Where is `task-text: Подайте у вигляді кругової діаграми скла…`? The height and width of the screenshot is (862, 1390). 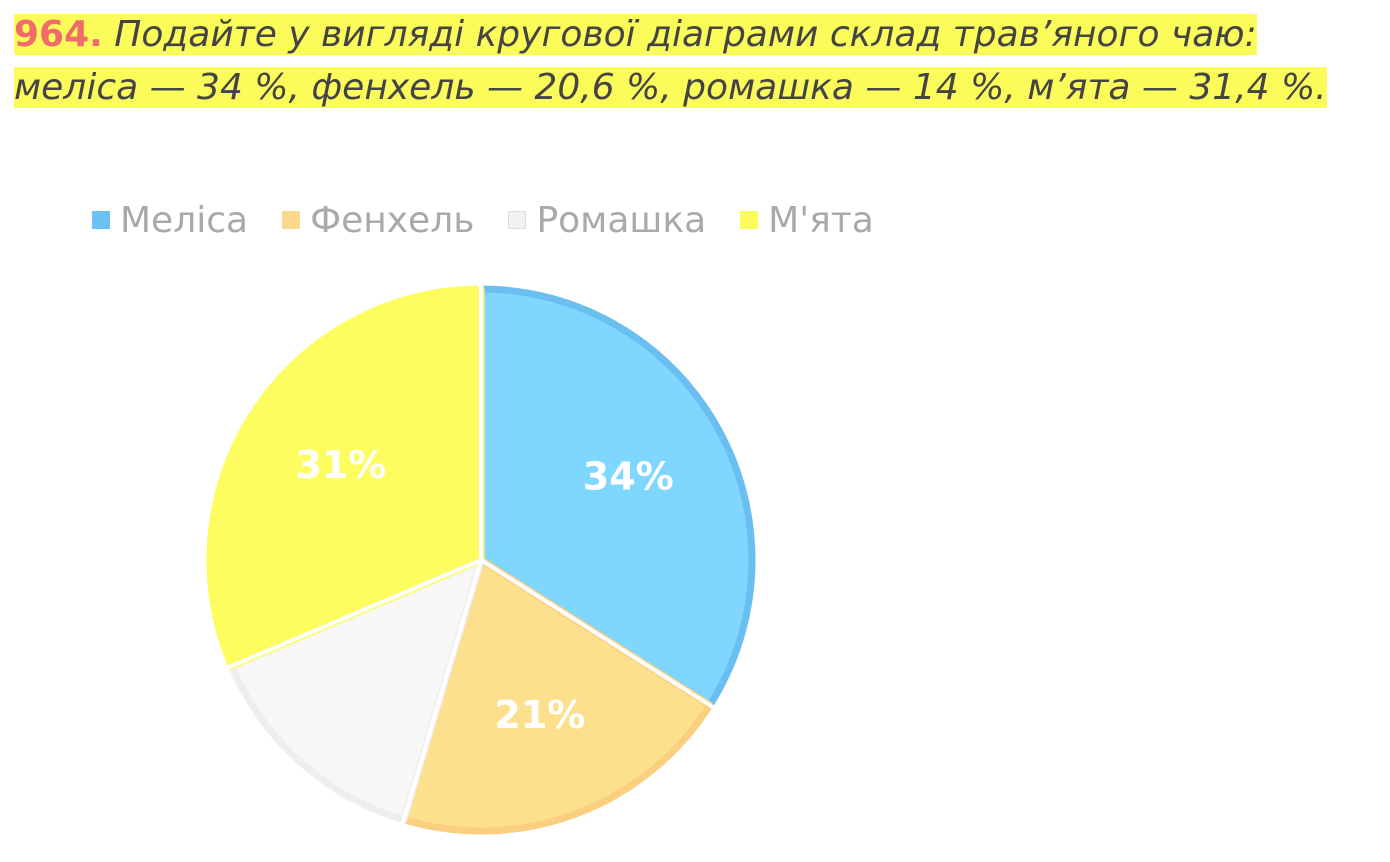
task-text: Подайте у вигляді кругової діаграми скла… is located at coordinates (670, 61).